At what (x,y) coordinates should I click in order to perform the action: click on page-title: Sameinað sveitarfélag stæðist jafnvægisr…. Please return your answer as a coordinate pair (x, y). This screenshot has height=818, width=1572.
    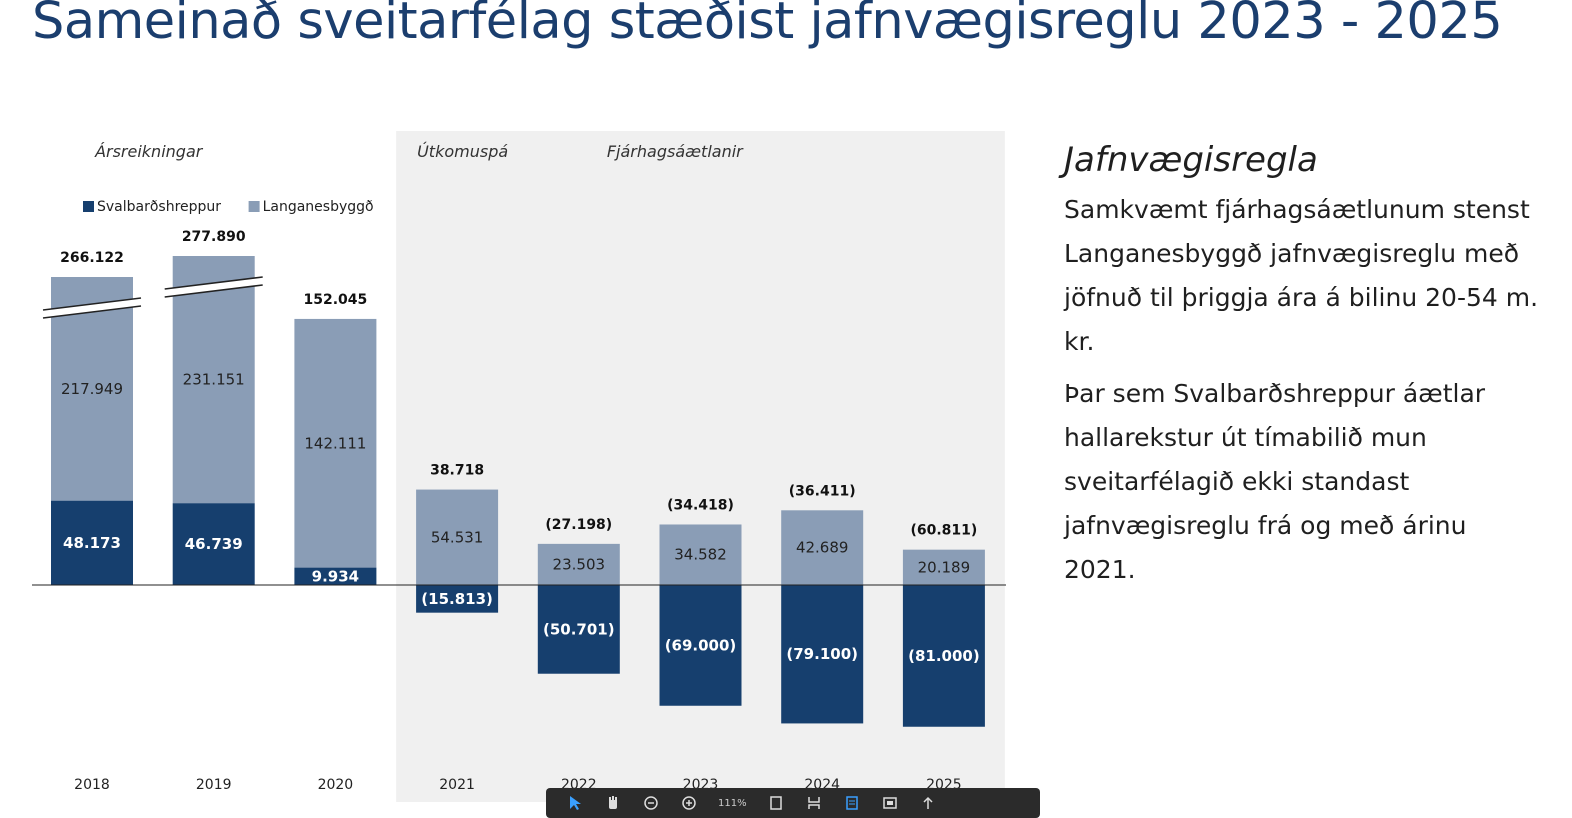
    Looking at the image, I should click on (767, 25).